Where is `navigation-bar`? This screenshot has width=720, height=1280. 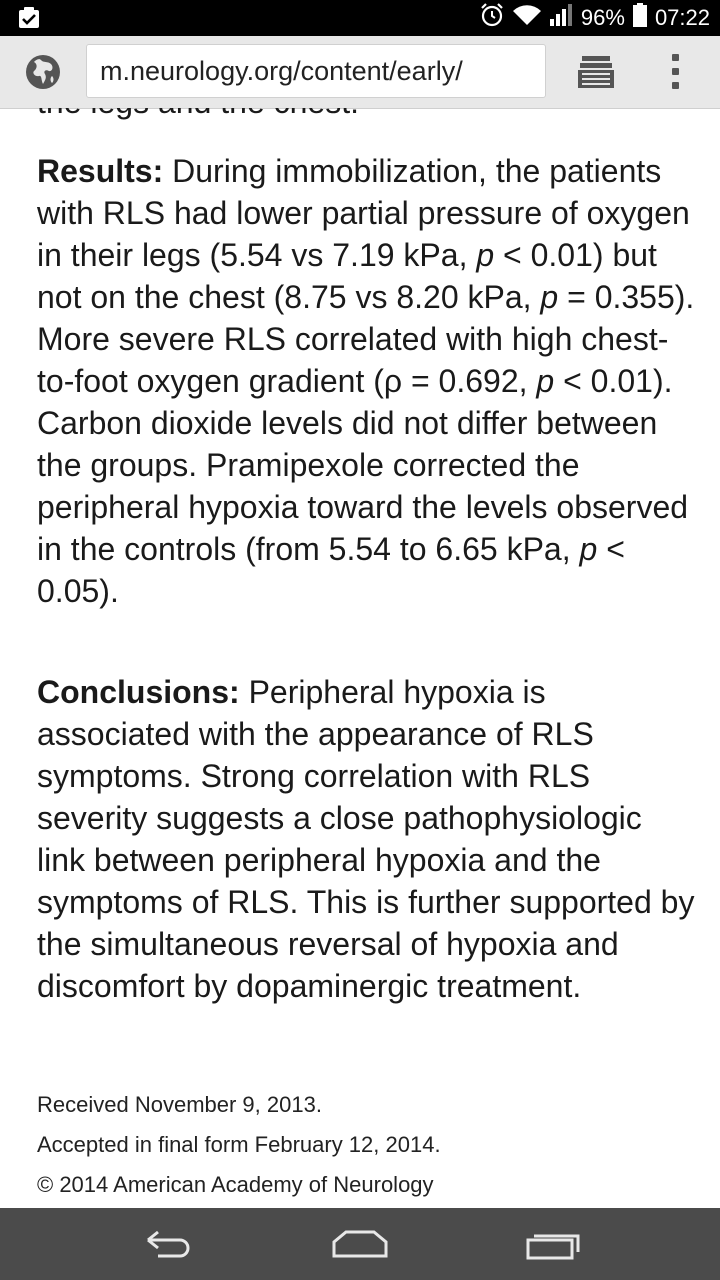 navigation-bar is located at coordinates (360, 1244).